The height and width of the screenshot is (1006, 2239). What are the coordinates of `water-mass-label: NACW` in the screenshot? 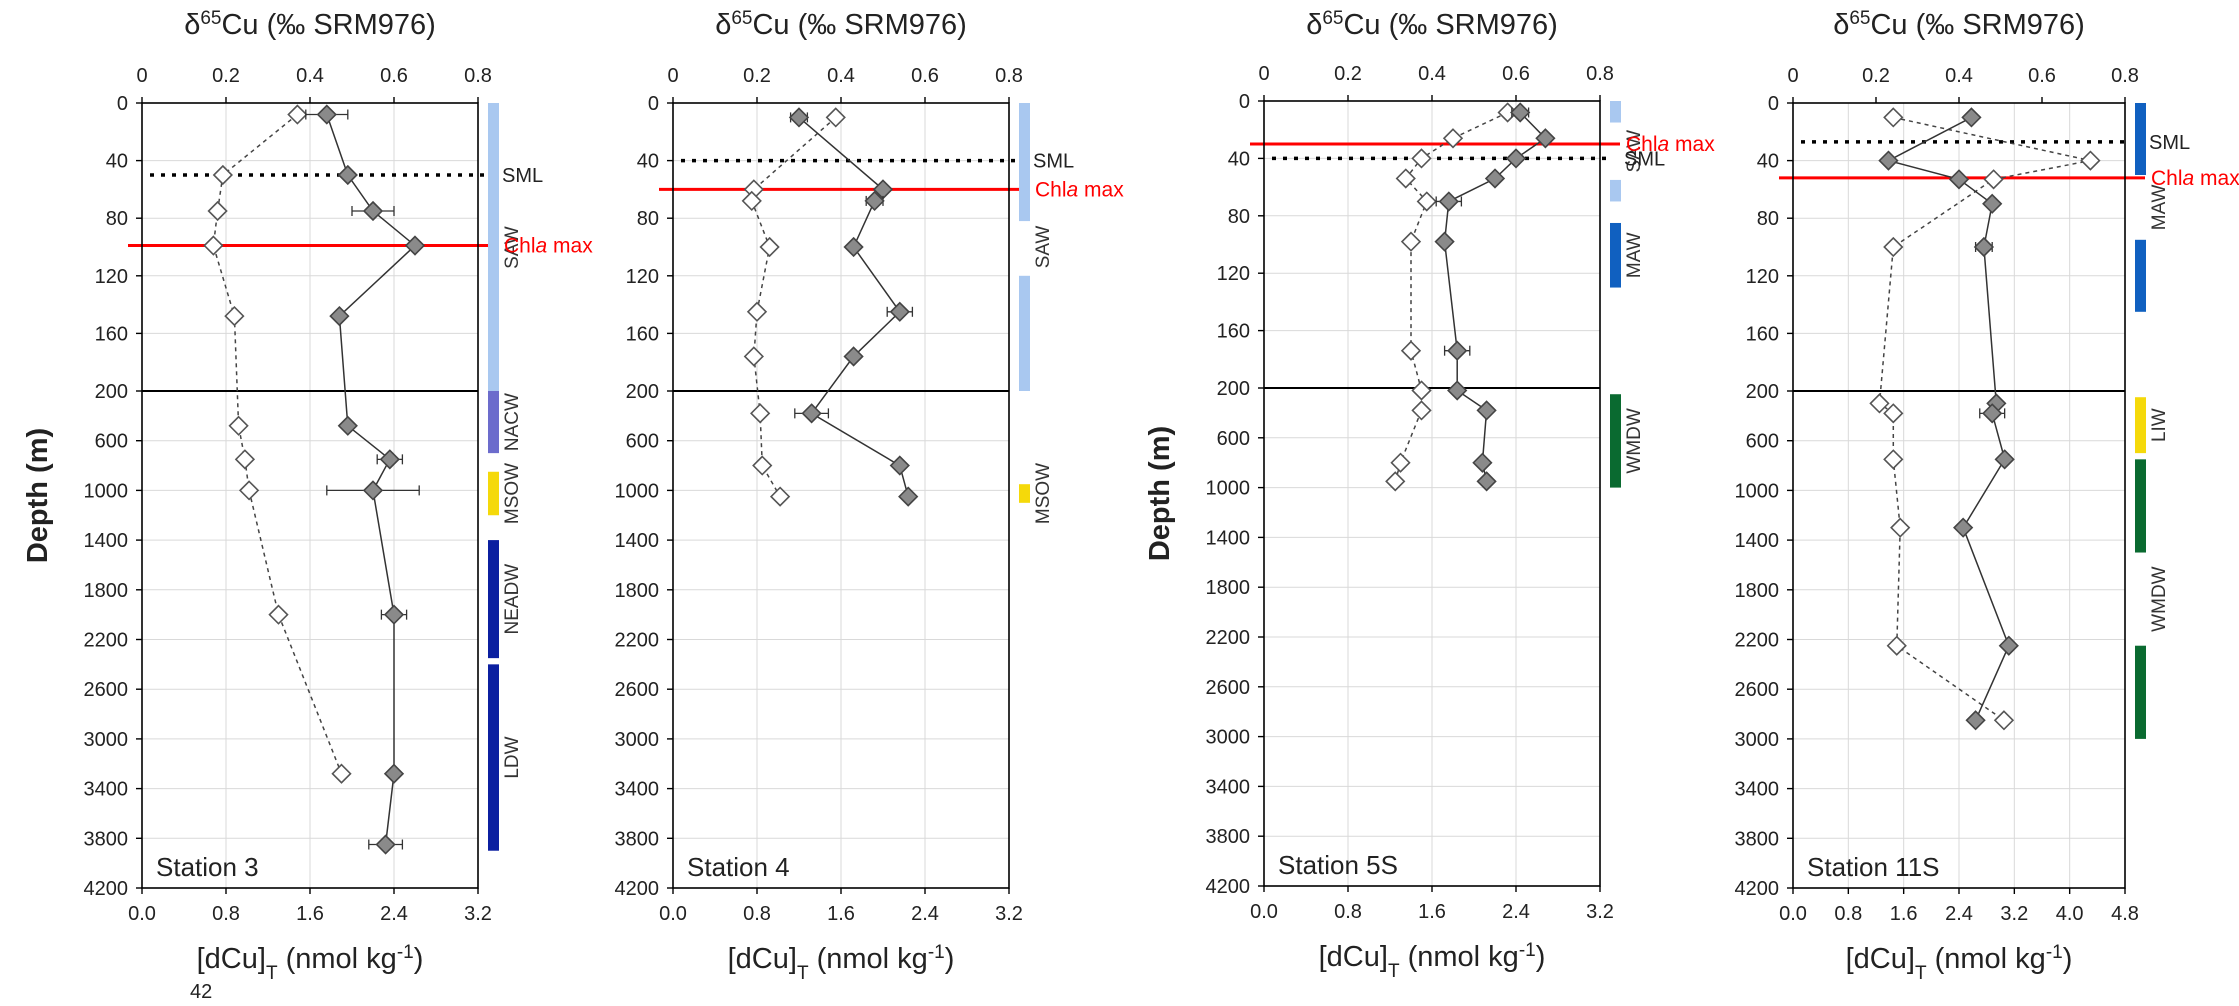 It's located at (512, 422).